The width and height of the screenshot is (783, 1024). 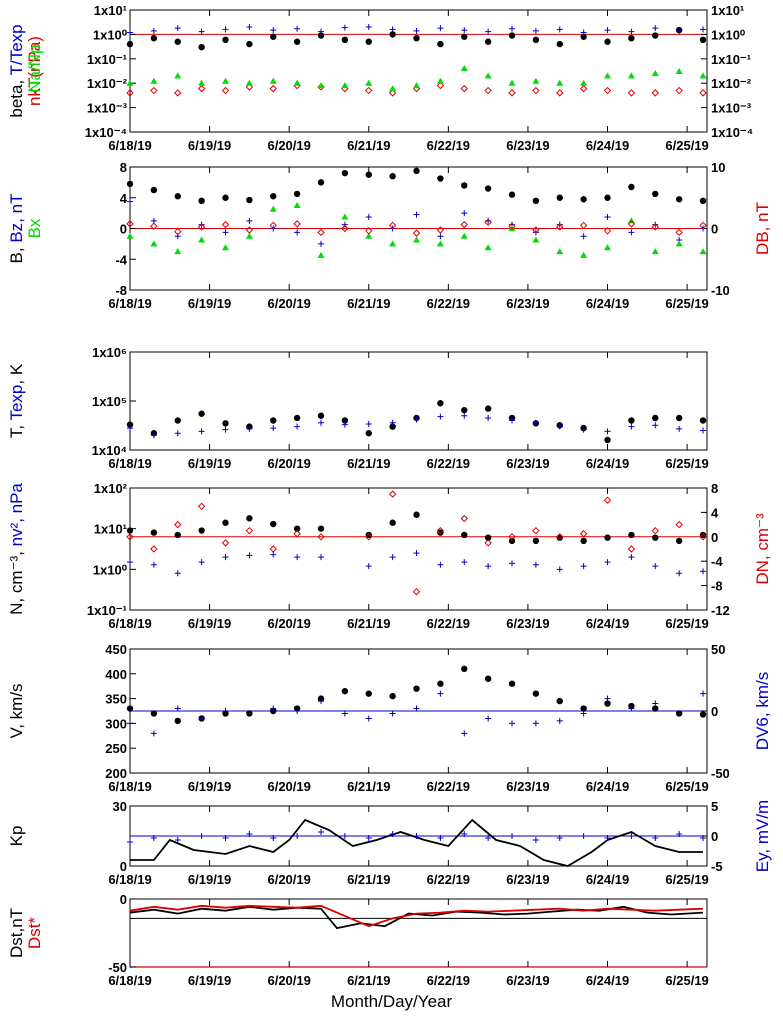 I want to click on y-tick-label: 30, so click(x=120, y=806).